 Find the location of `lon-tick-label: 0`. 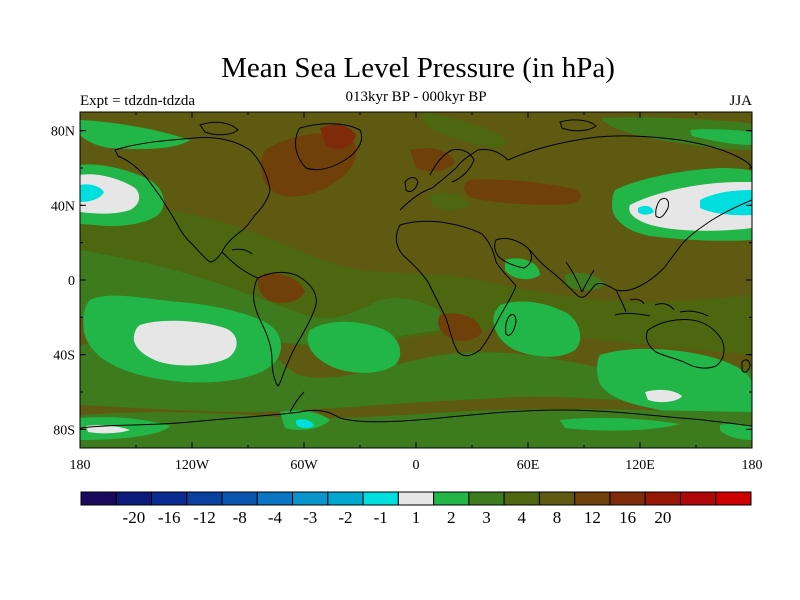

lon-tick-label: 0 is located at coordinates (416, 465).